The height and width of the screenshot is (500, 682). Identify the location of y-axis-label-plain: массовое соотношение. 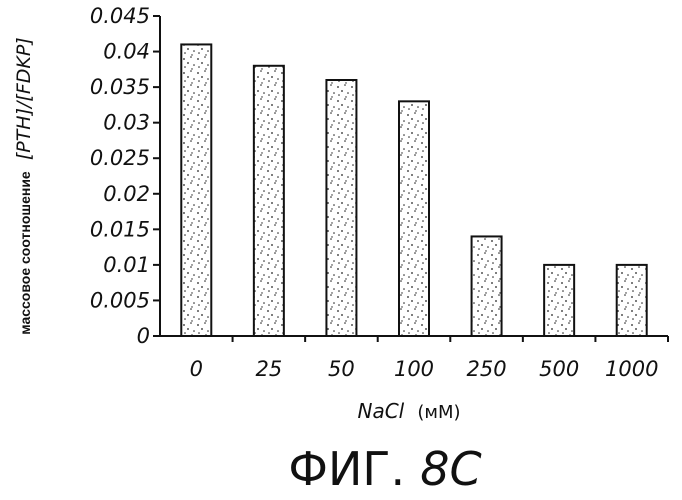
(25, 253).